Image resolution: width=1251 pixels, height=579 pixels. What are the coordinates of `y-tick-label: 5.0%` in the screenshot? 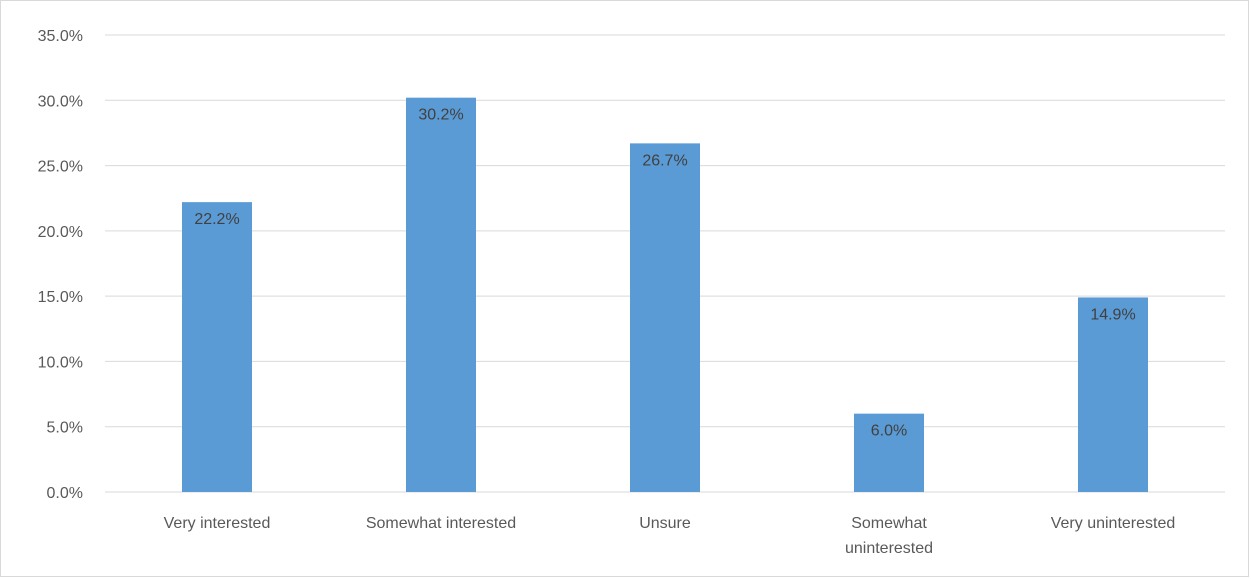 It's located at (65, 428).